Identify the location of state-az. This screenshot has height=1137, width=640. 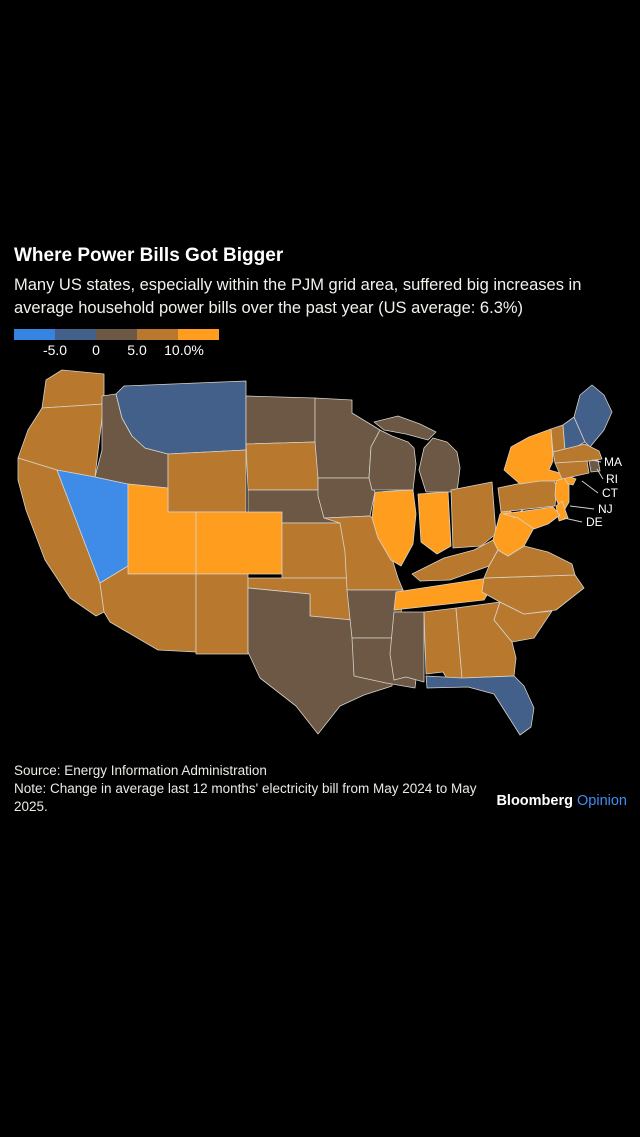
(148, 609).